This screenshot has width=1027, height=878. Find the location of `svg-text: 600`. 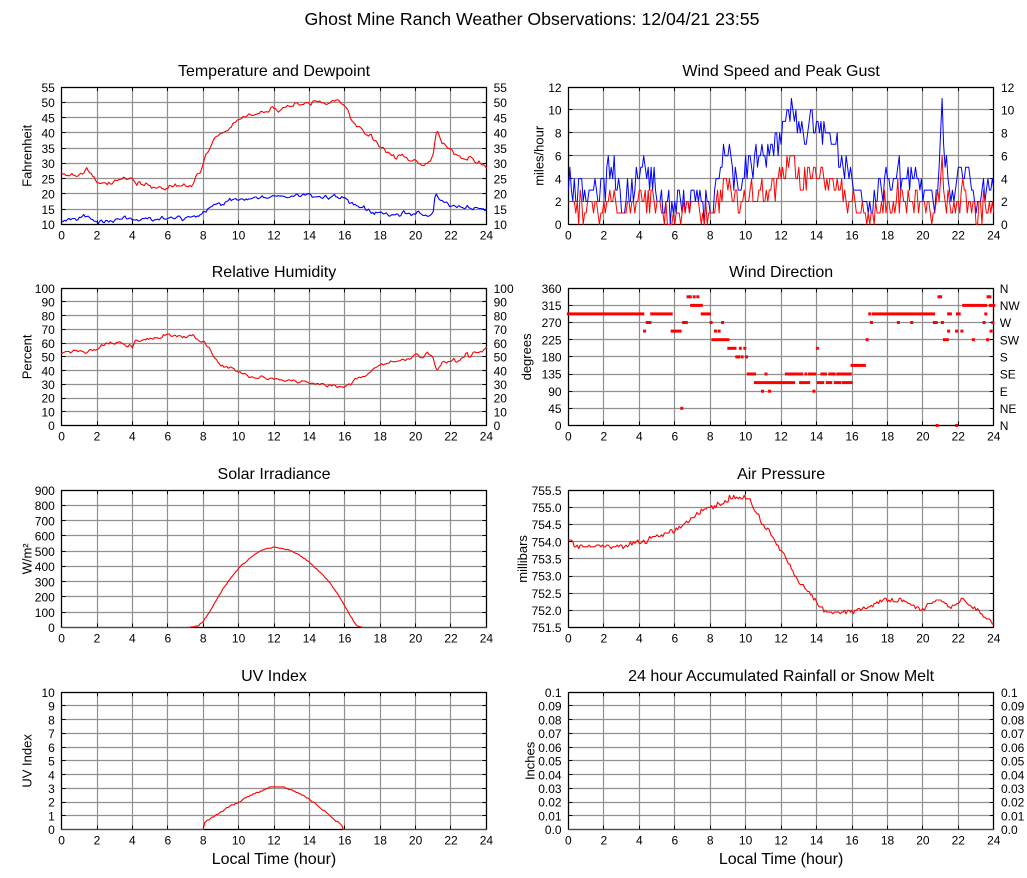

svg-text: 600 is located at coordinates (45, 537).